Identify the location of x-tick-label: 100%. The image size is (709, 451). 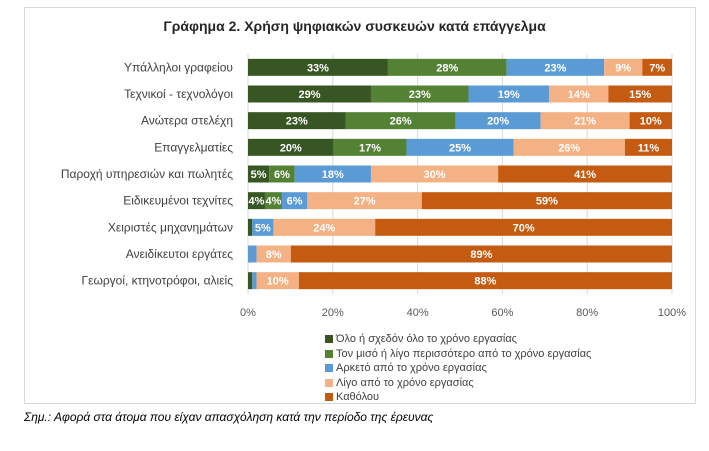
(672, 313).